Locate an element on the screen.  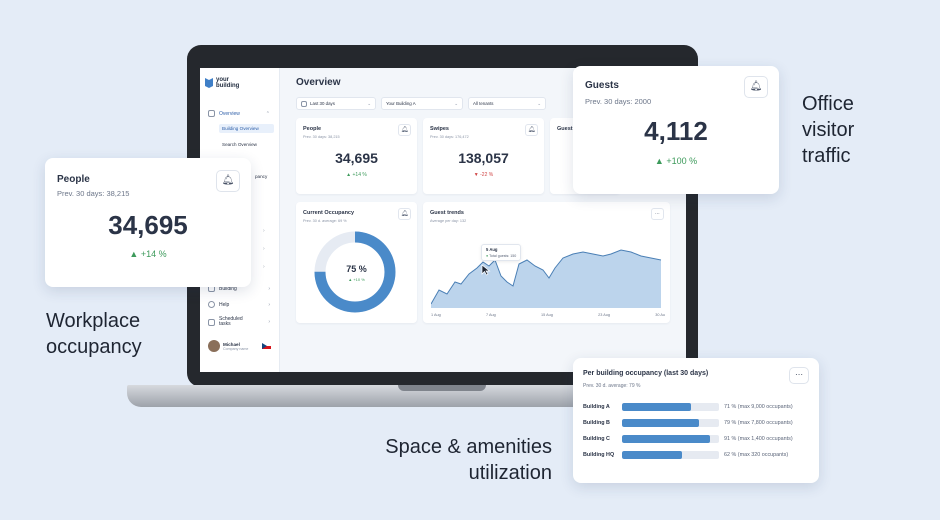
logo-icon is located at coordinates (209, 83).